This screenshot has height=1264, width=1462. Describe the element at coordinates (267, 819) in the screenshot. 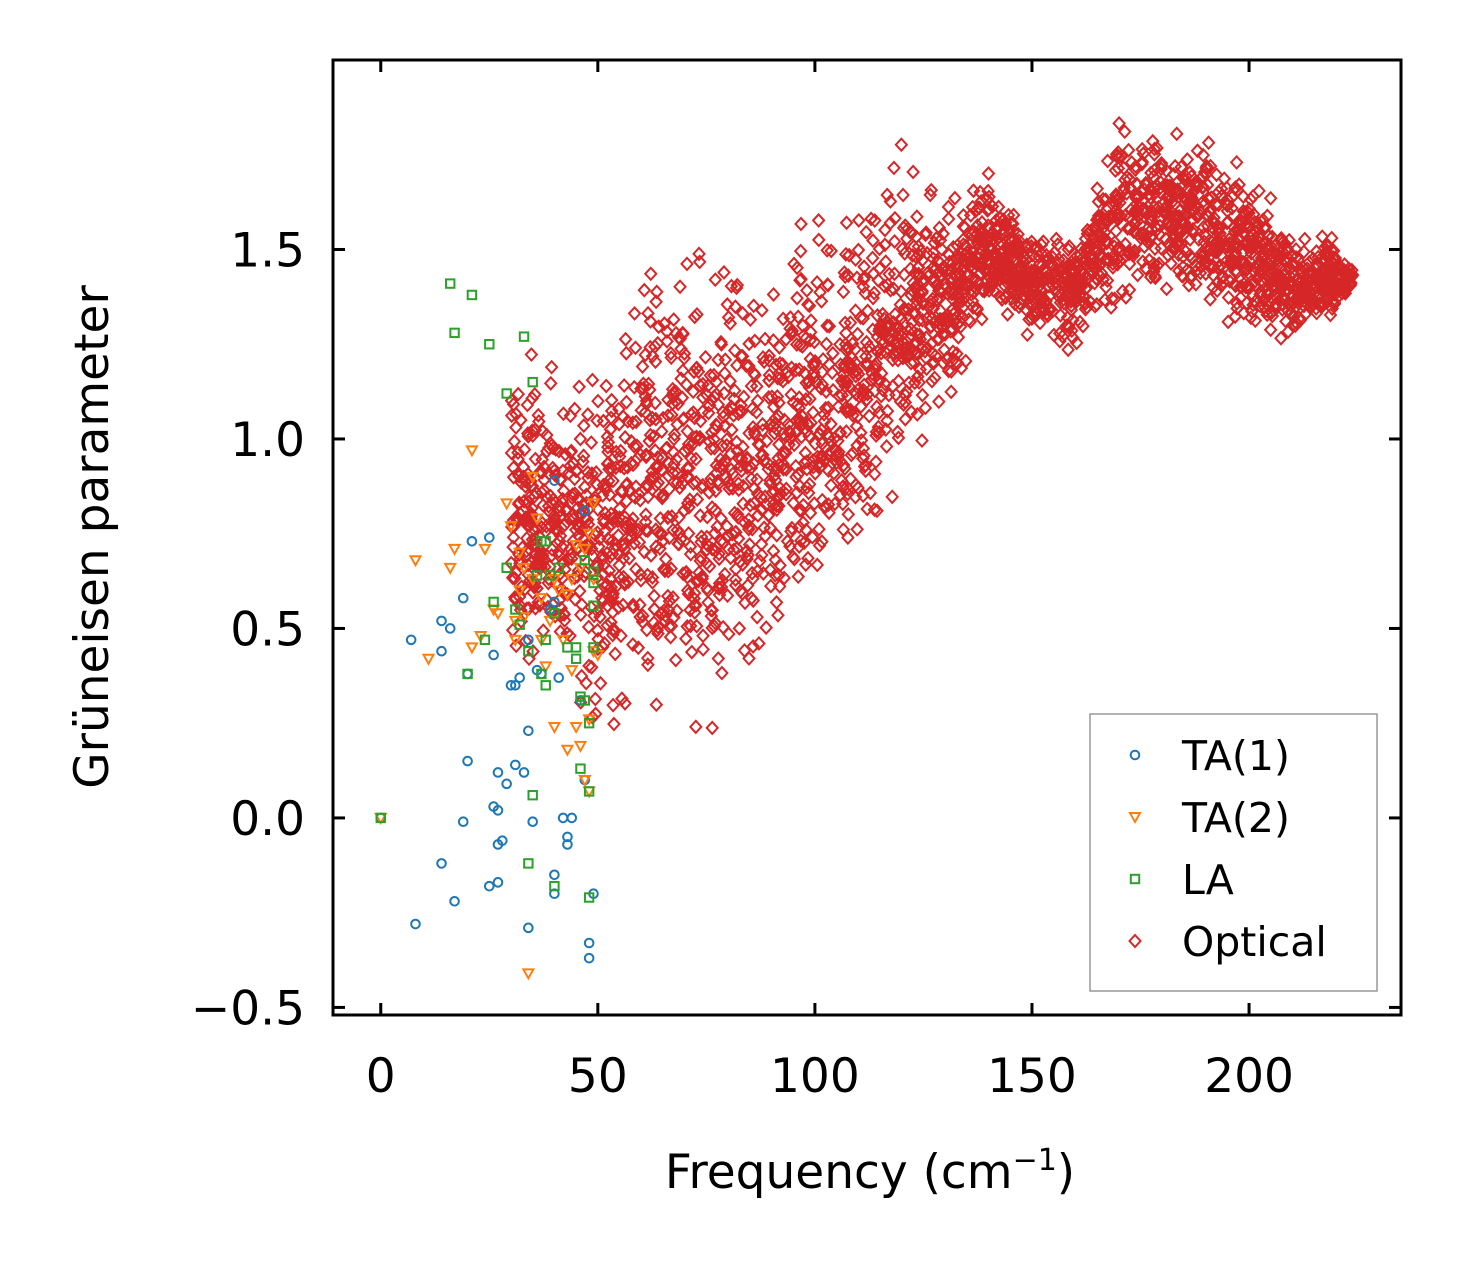

I see `y-tick-label: 0.0` at that location.